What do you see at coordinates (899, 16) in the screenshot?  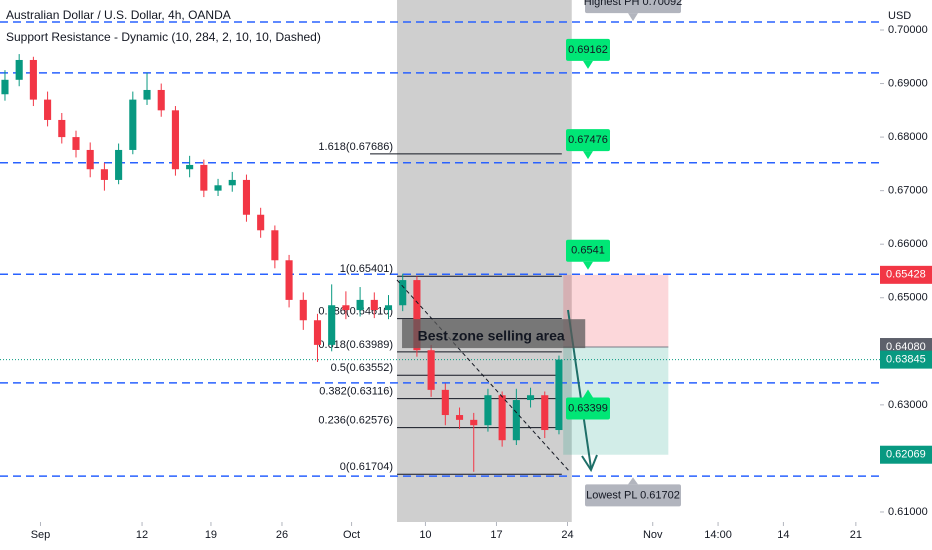 I see `currency-label: USD` at bounding box center [899, 16].